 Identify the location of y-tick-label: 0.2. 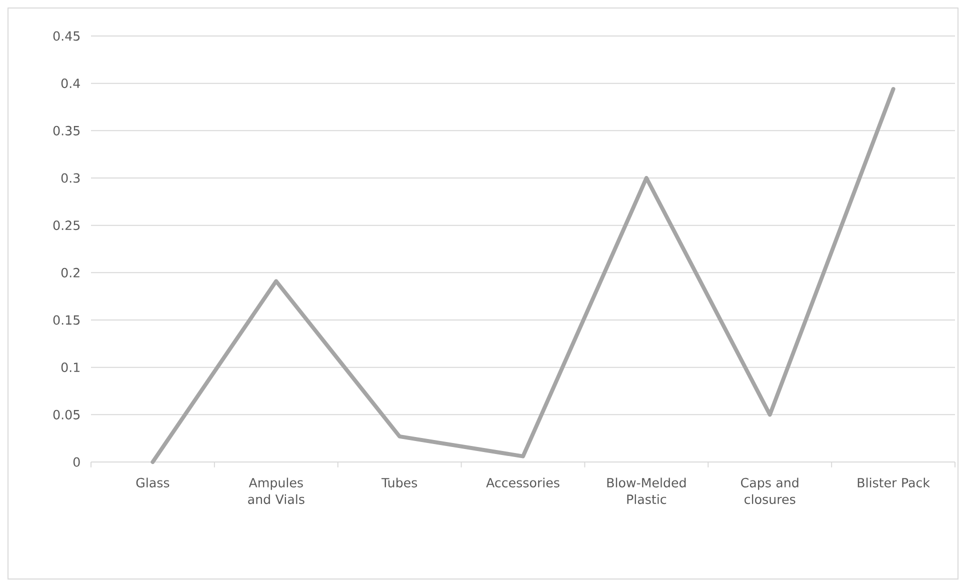
(70, 273).